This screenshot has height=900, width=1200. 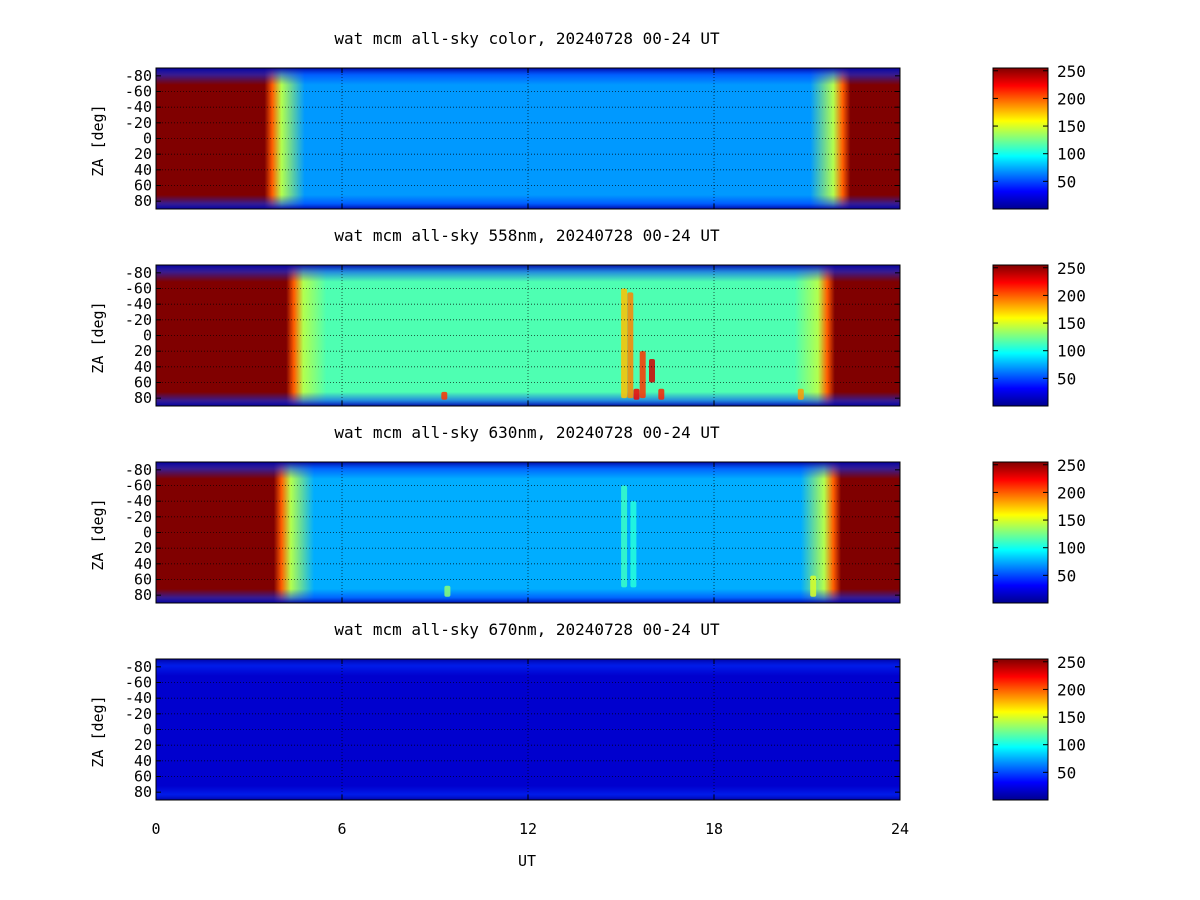 What do you see at coordinates (527, 861) in the screenshot?
I see `x-axis-label: UT` at bounding box center [527, 861].